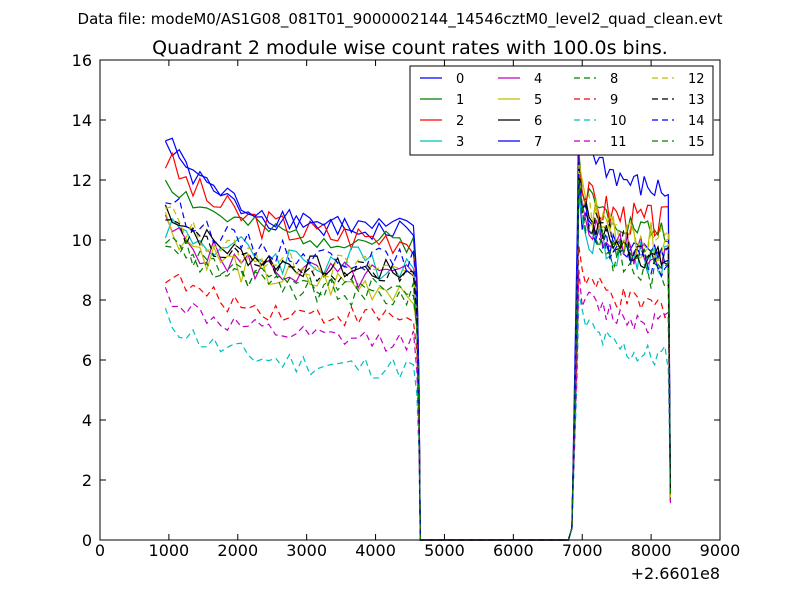 This screenshot has width=800, height=600. I want to click on legend-label-8: 8, so click(614, 79).